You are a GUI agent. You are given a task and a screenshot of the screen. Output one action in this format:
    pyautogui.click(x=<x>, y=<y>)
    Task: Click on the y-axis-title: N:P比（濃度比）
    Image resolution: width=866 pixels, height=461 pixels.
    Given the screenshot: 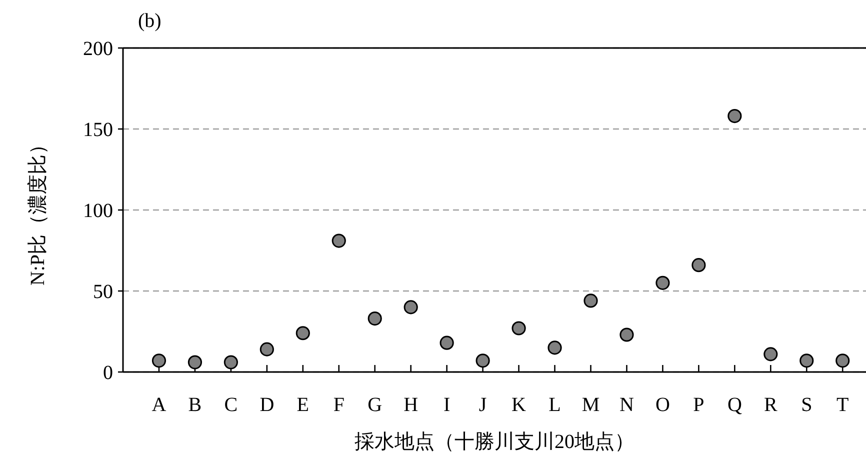 What is the action you would take?
    pyautogui.click(x=38, y=210)
    